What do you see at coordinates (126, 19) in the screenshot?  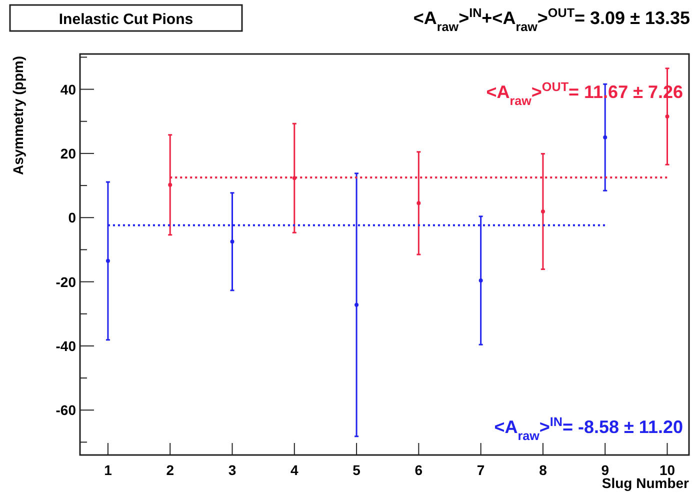 I see `chart-title: Inelastic Cut Pions` at bounding box center [126, 19].